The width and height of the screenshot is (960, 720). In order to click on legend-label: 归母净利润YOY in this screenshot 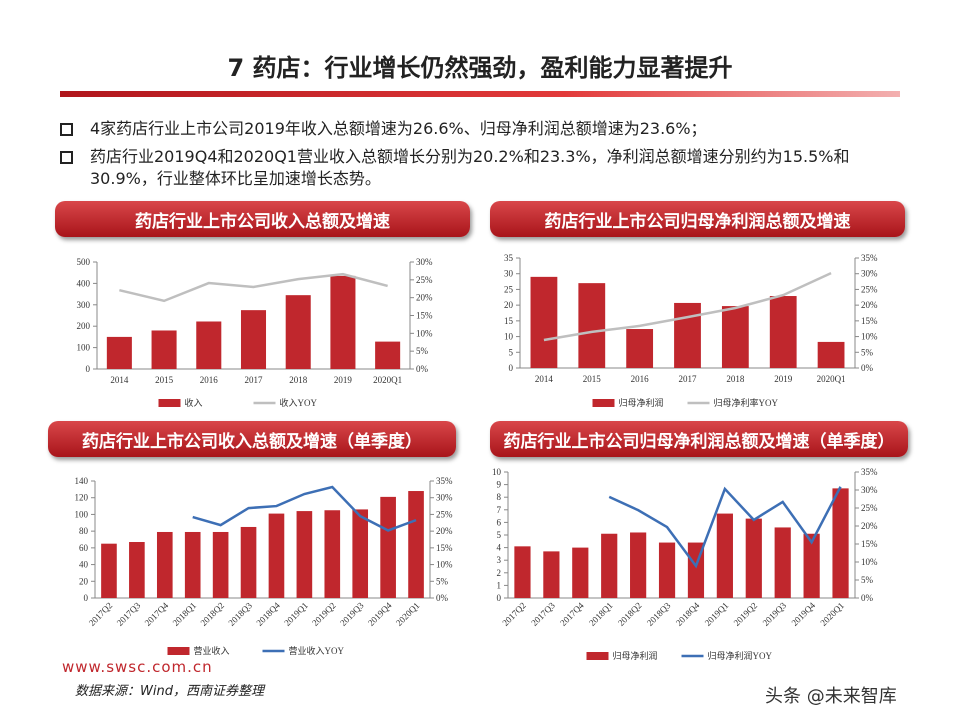, I will do `click(740, 655)`.